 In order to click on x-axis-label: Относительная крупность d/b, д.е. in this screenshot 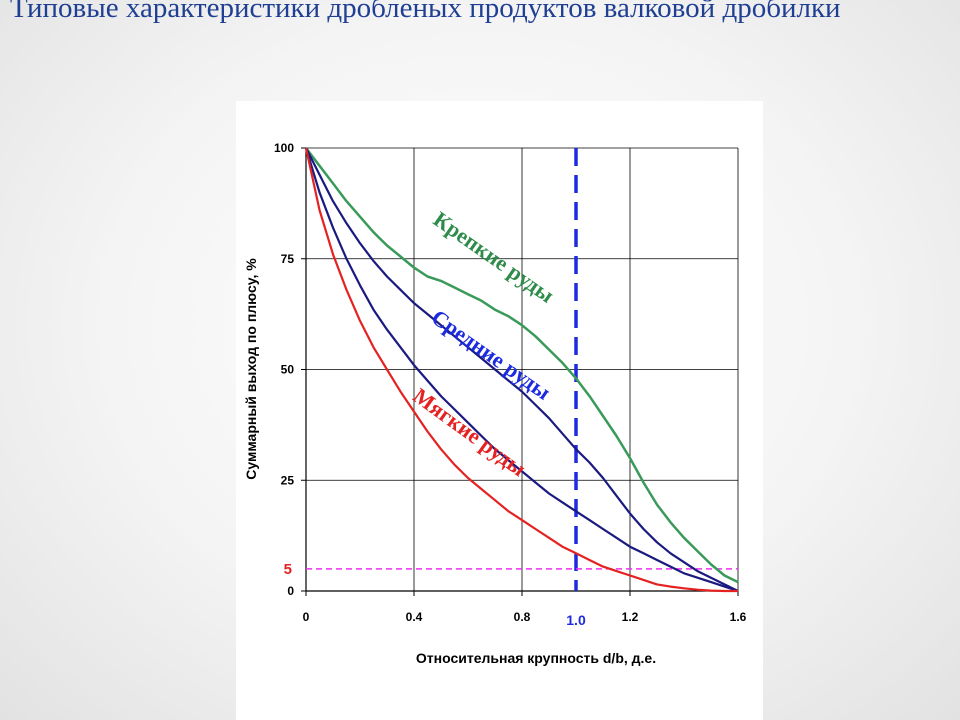, I will do `click(536, 658)`.